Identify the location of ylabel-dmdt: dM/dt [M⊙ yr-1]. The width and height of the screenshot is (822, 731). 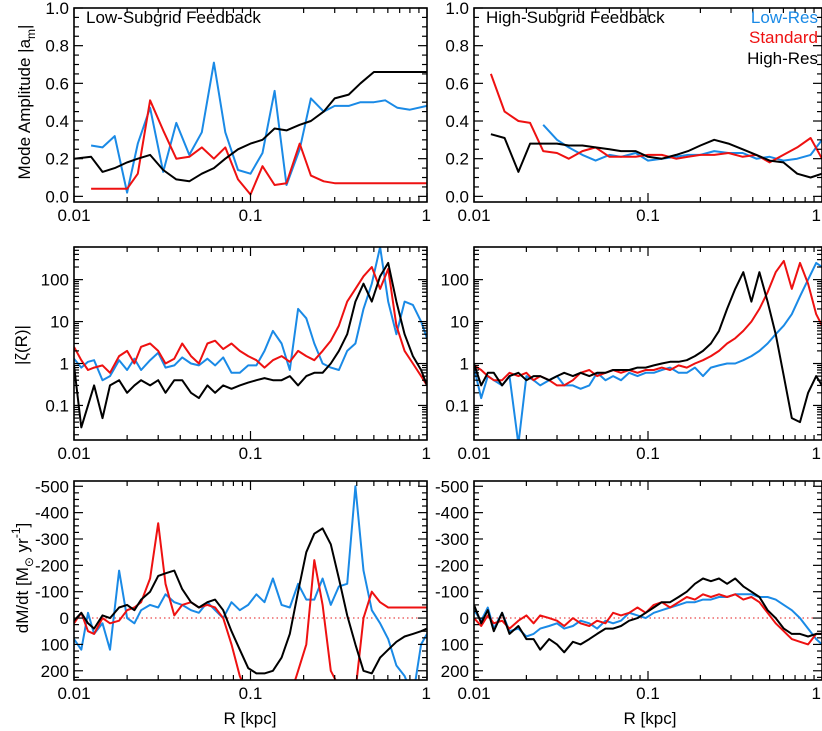
(22, 578).